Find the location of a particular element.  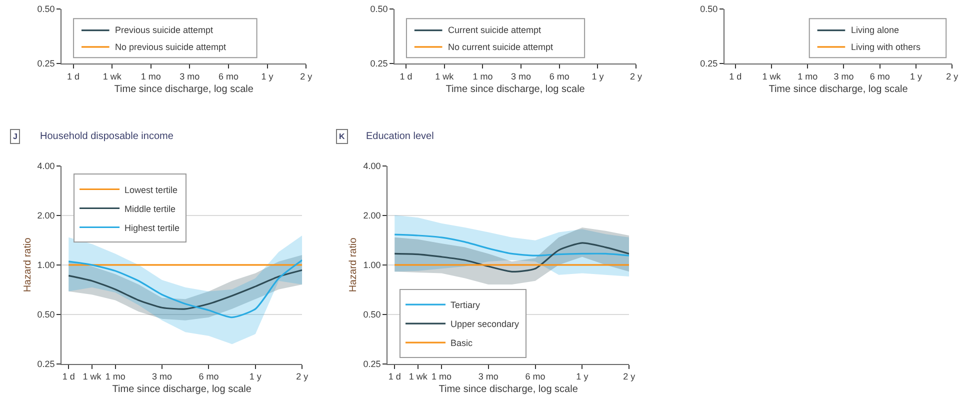

legend-label: Tertiary is located at coordinates (465, 305).